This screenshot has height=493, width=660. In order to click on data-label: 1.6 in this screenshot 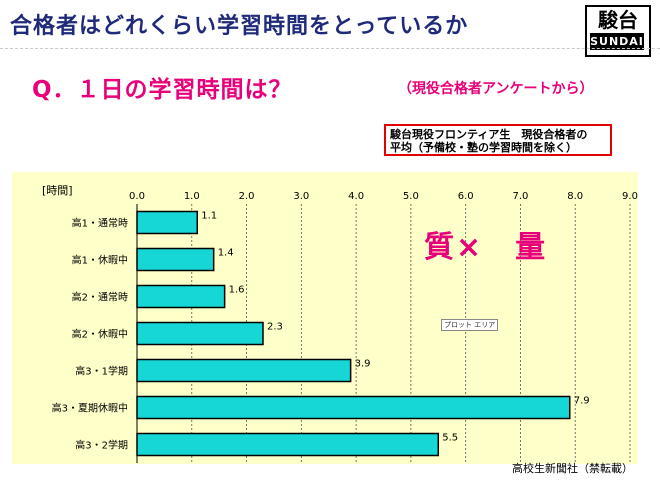, I will do `click(237, 290)`.